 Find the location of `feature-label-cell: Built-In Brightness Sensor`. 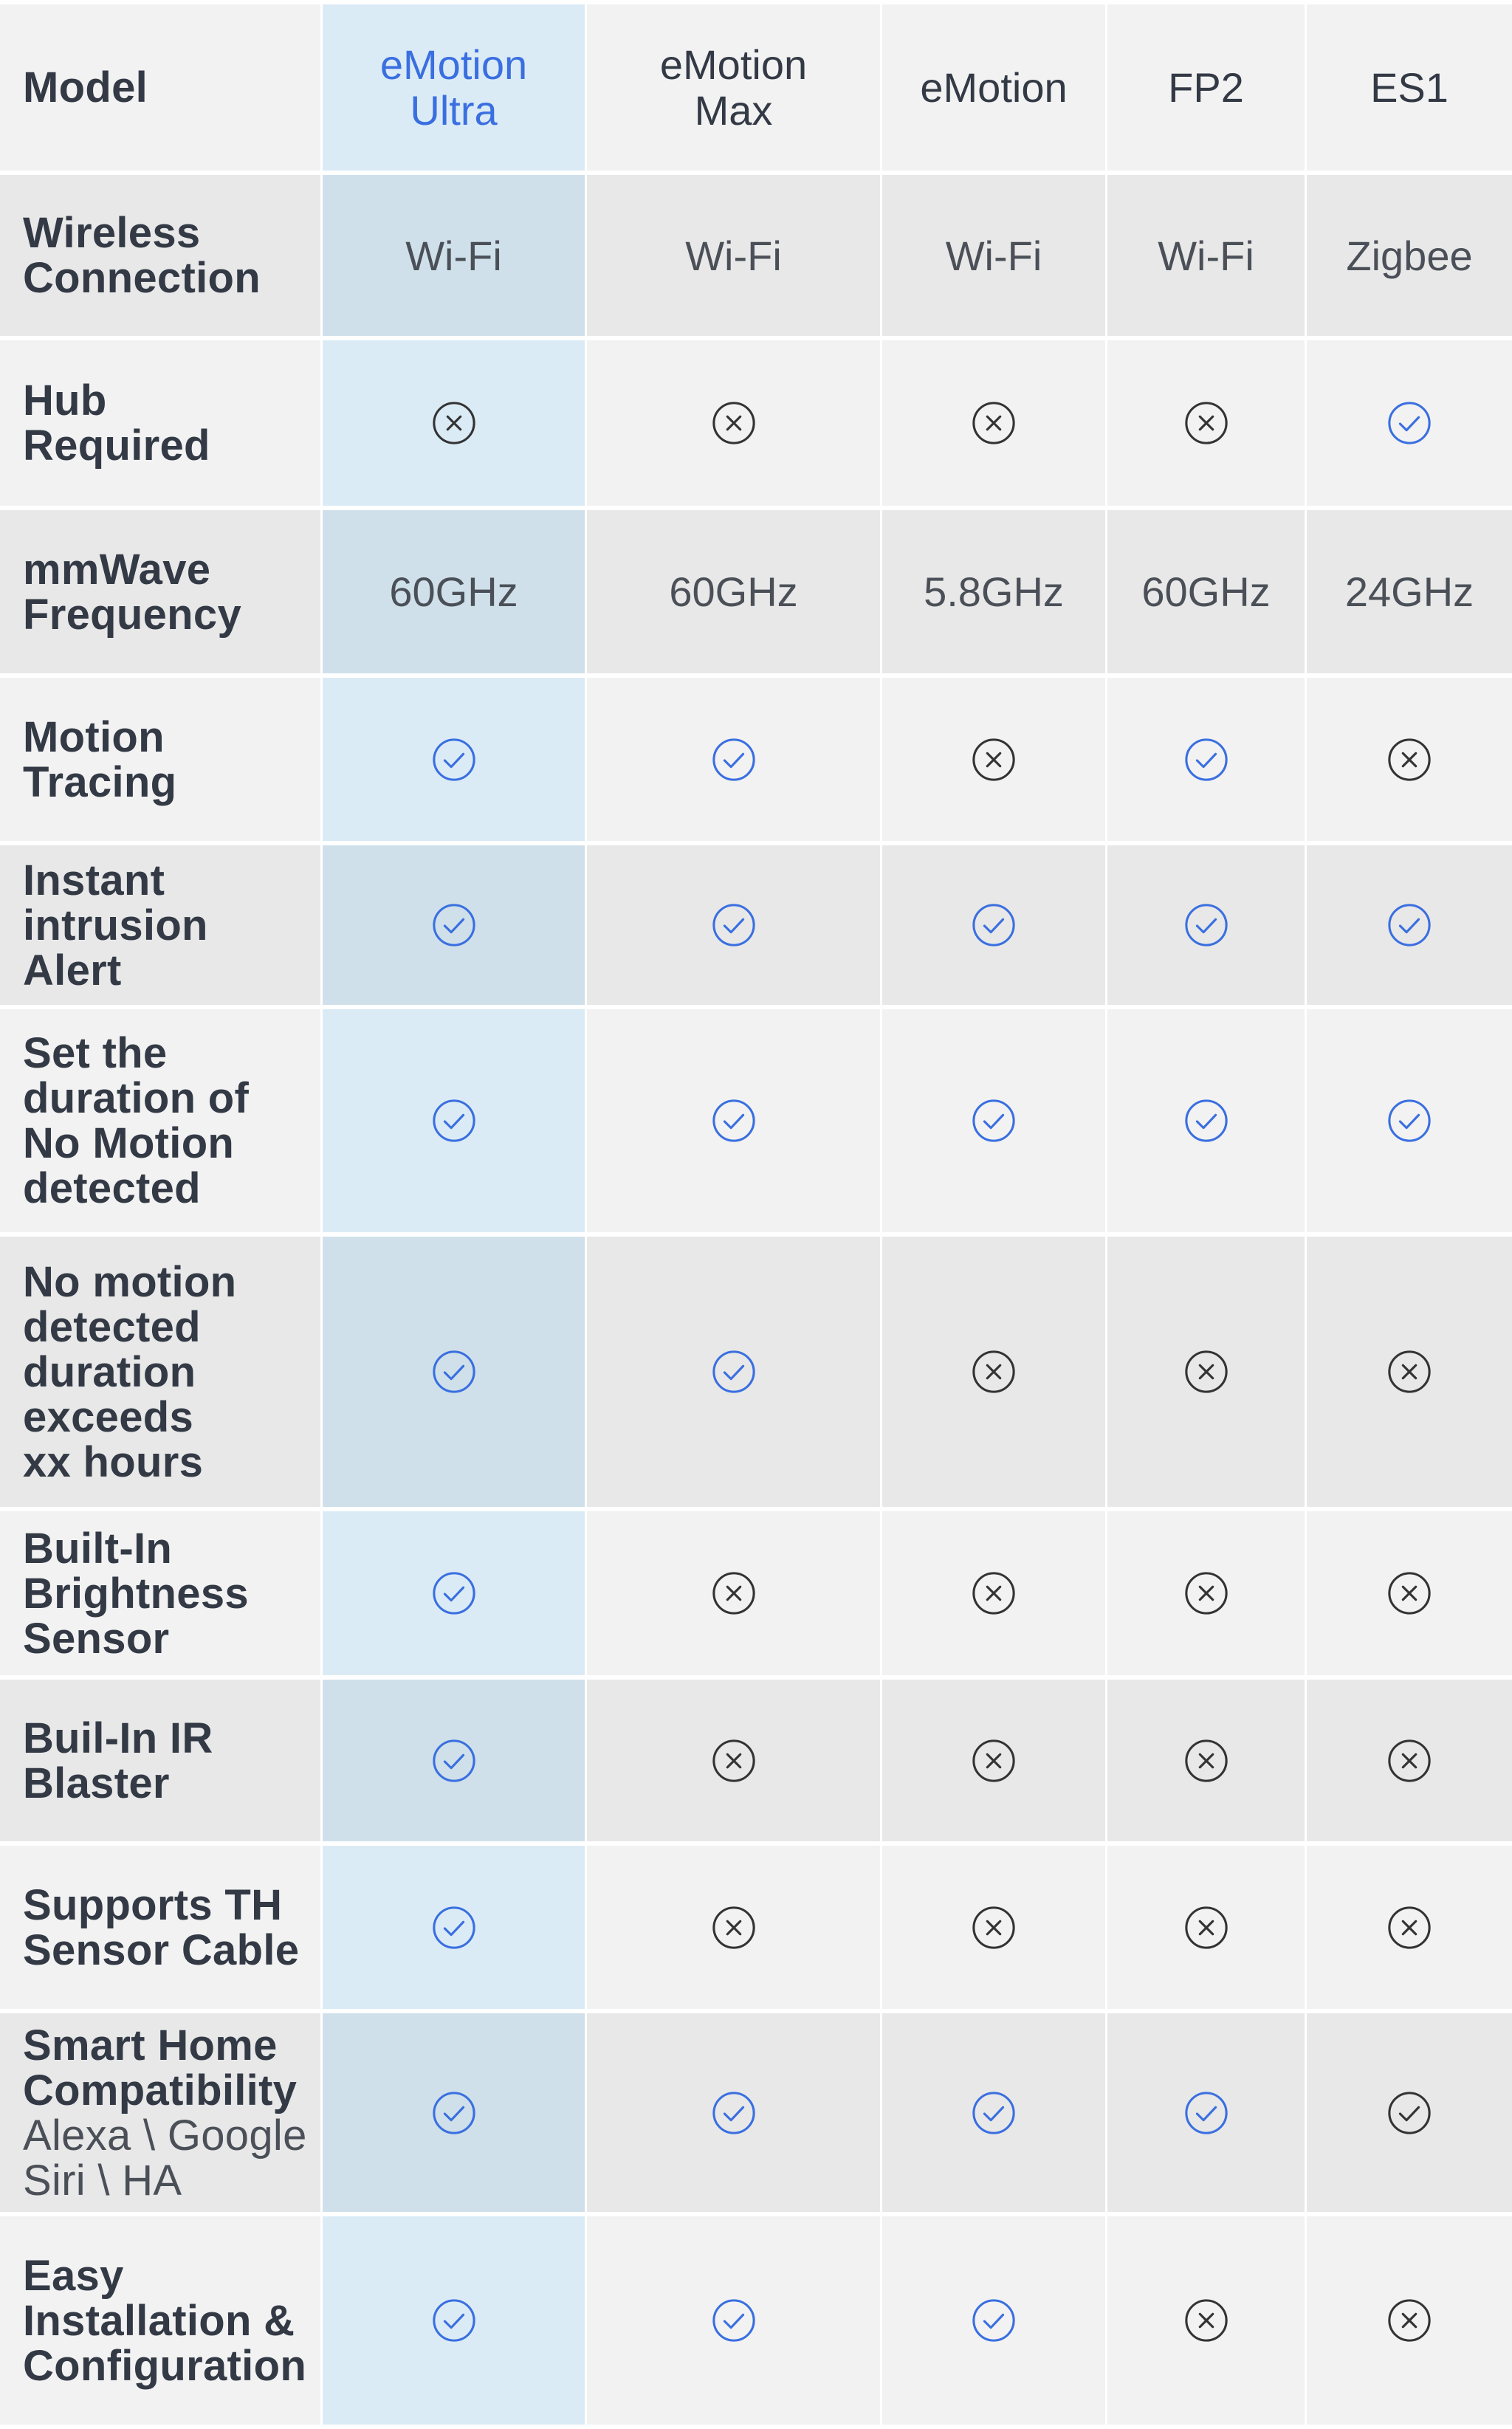

feature-label-cell: Built-In Brightness Sensor is located at coordinates (161, 1595).